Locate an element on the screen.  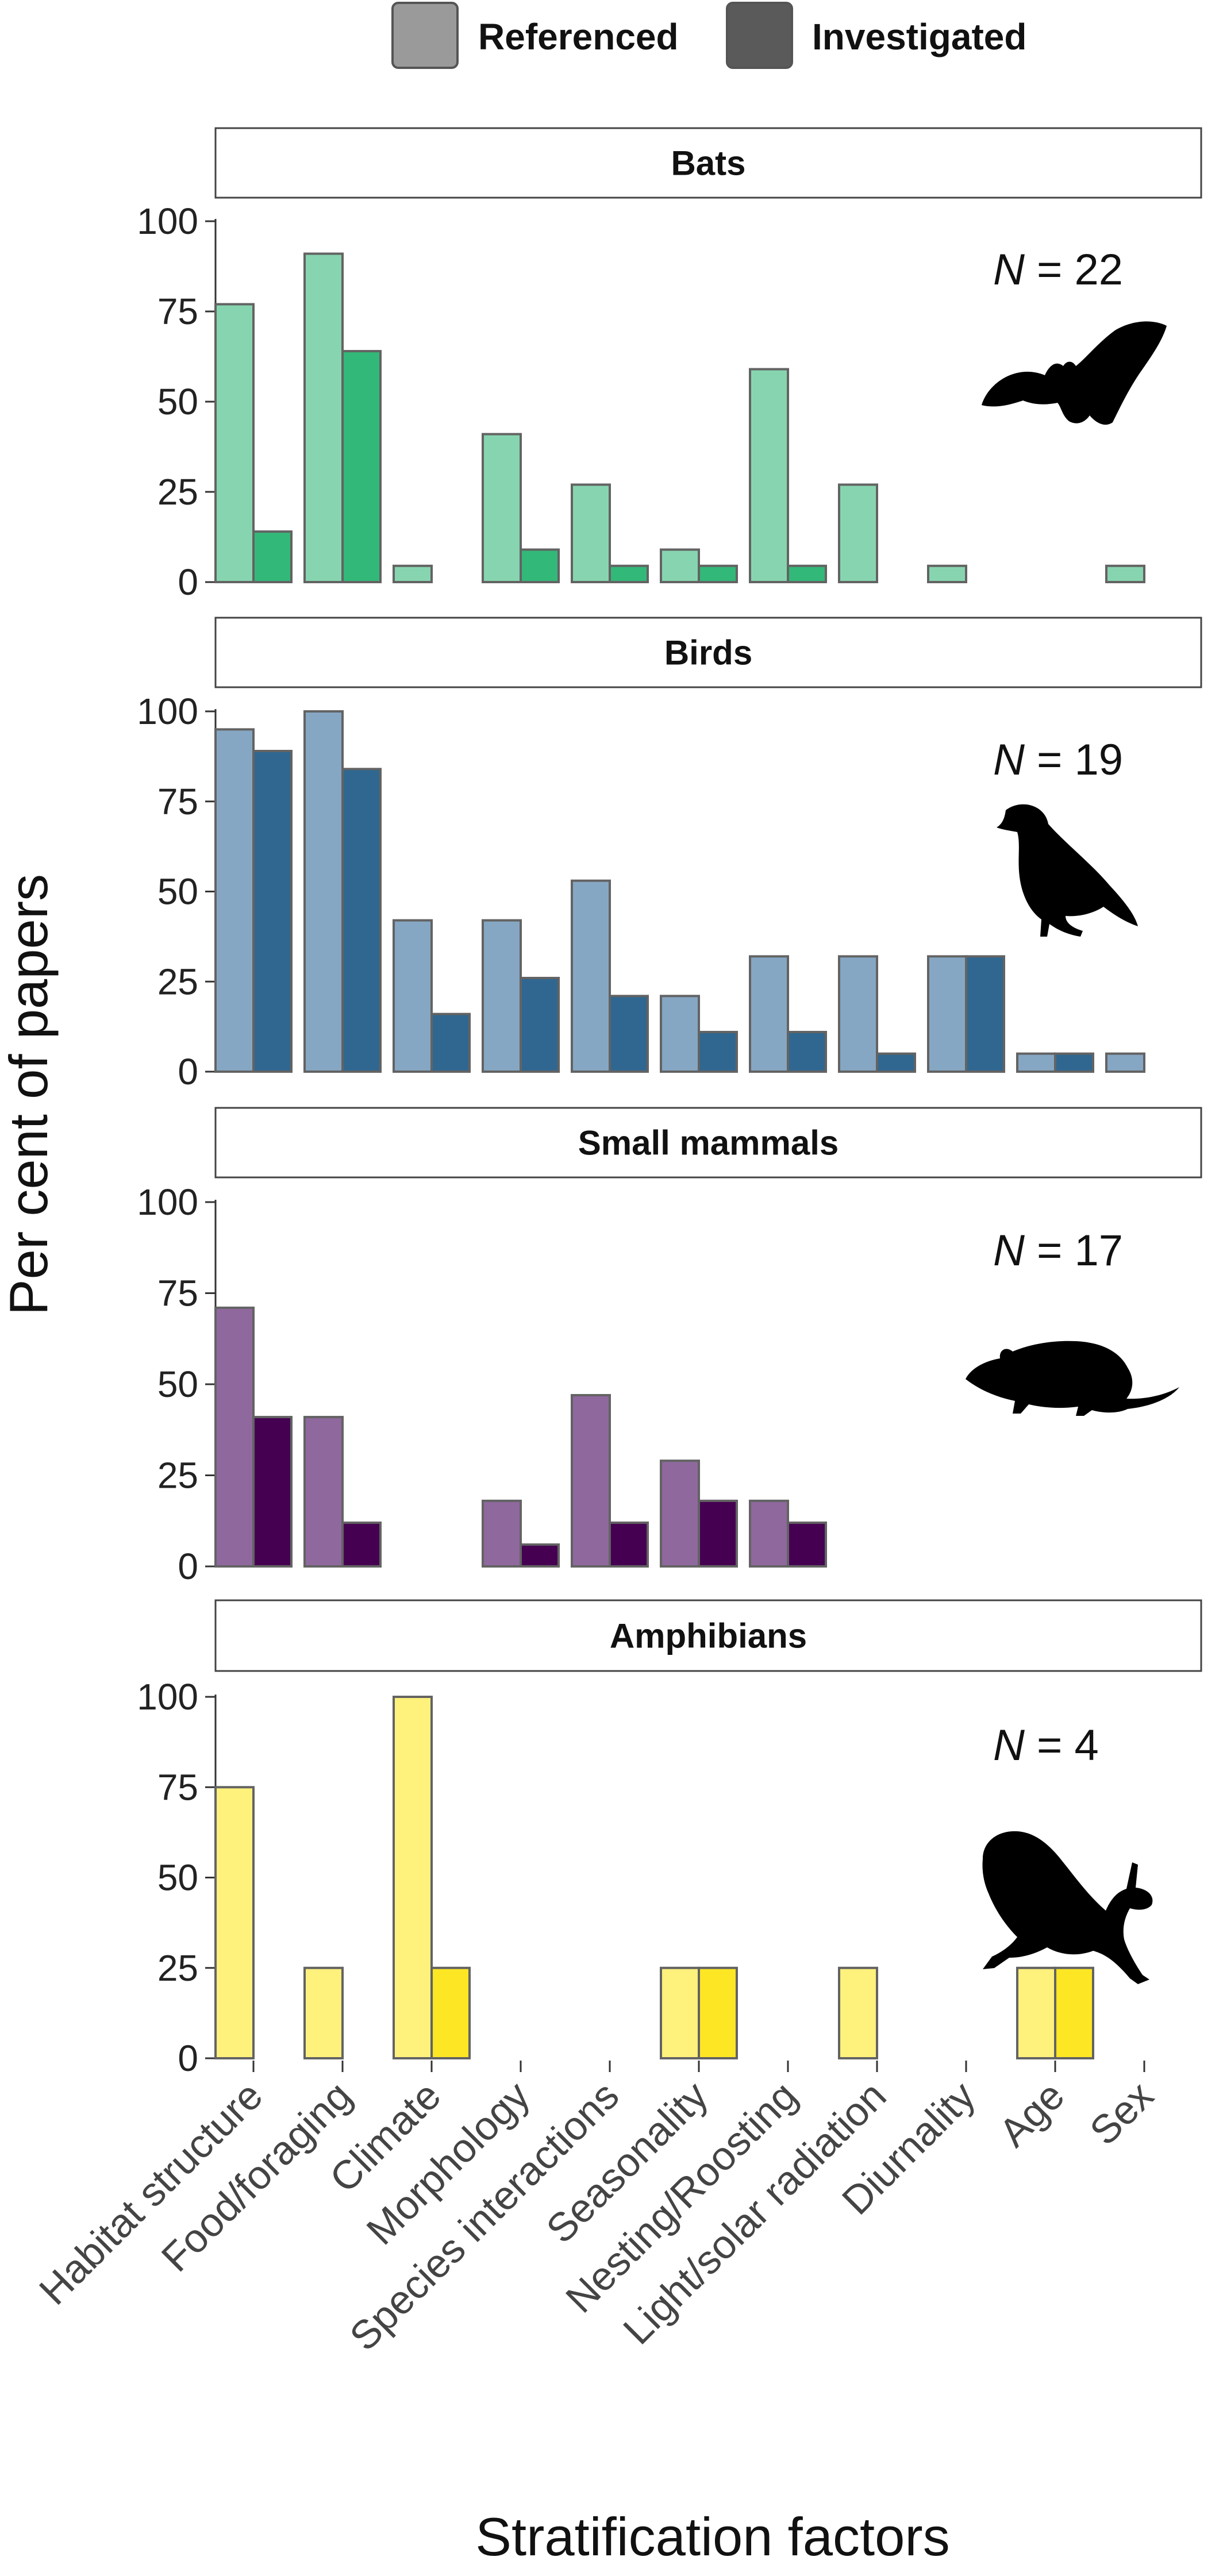
frog-silhouette-icon is located at coordinates (1067, 1907).